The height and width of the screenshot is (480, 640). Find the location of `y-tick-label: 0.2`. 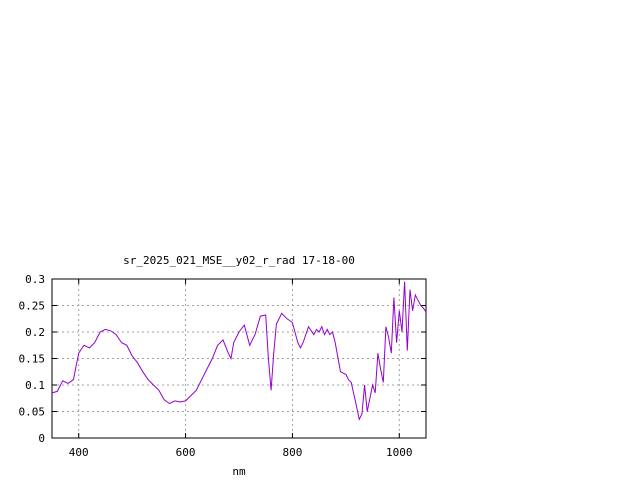

y-tick-label: 0.2 is located at coordinates (35, 332).